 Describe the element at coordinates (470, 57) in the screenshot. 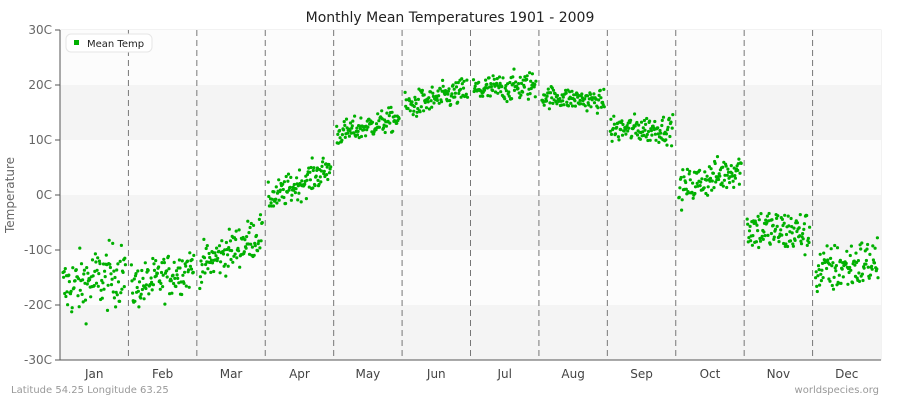

I see `band` at that location.